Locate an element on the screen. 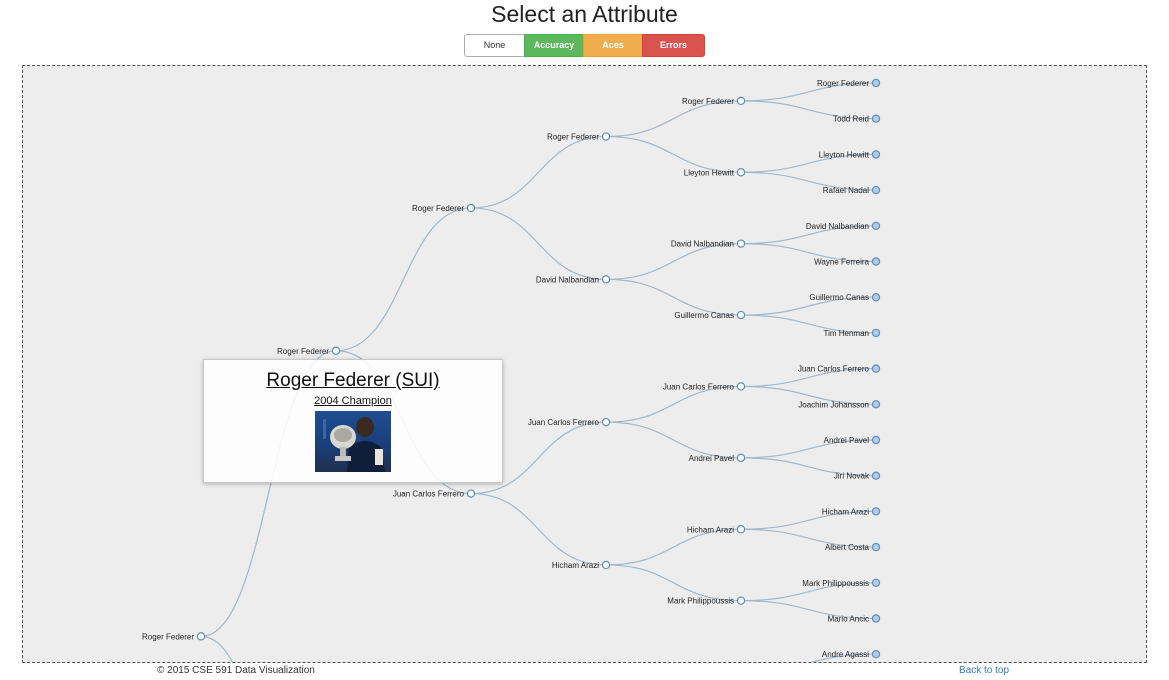 This screenshot has width=1169, height=680. player-name-label: Todd Reid is located at coordinates (851, 119).